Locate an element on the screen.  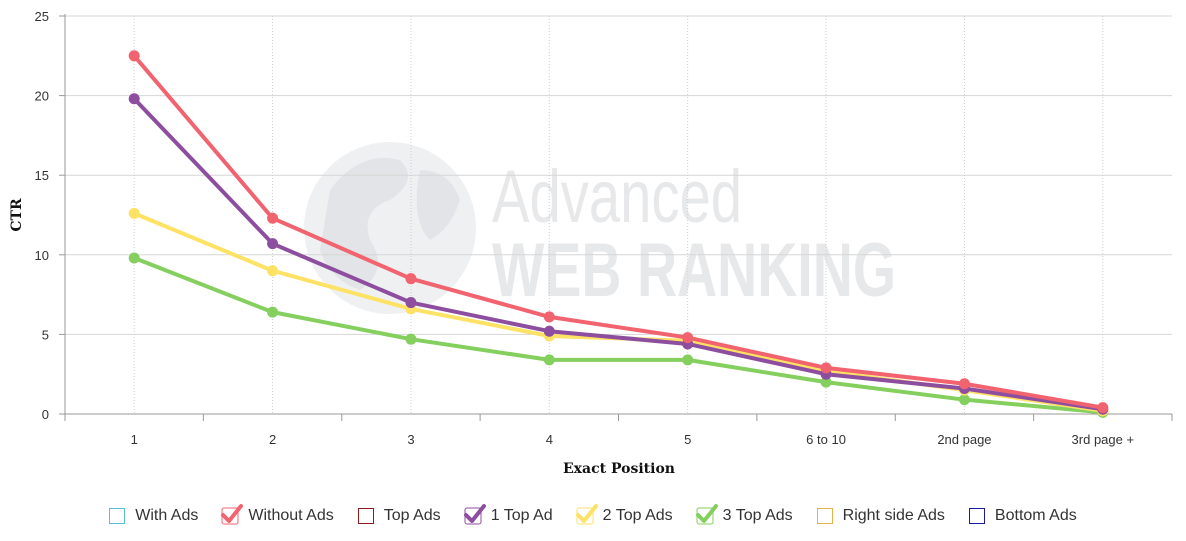
legend-label: Right side Ads is located at coordinates (893, 515).